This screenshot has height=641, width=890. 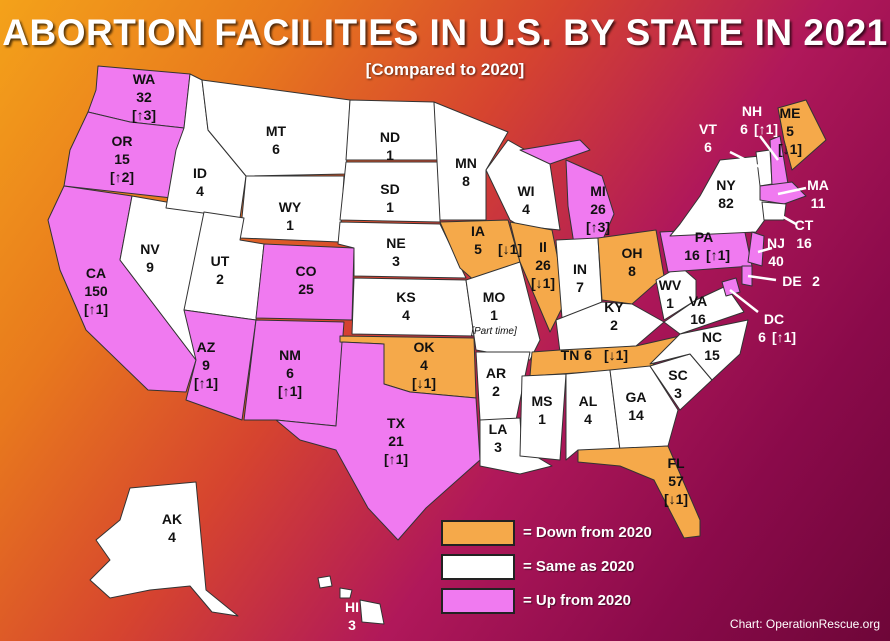 I want to click on state-count-ID: 4, so click(x=200, y=191).